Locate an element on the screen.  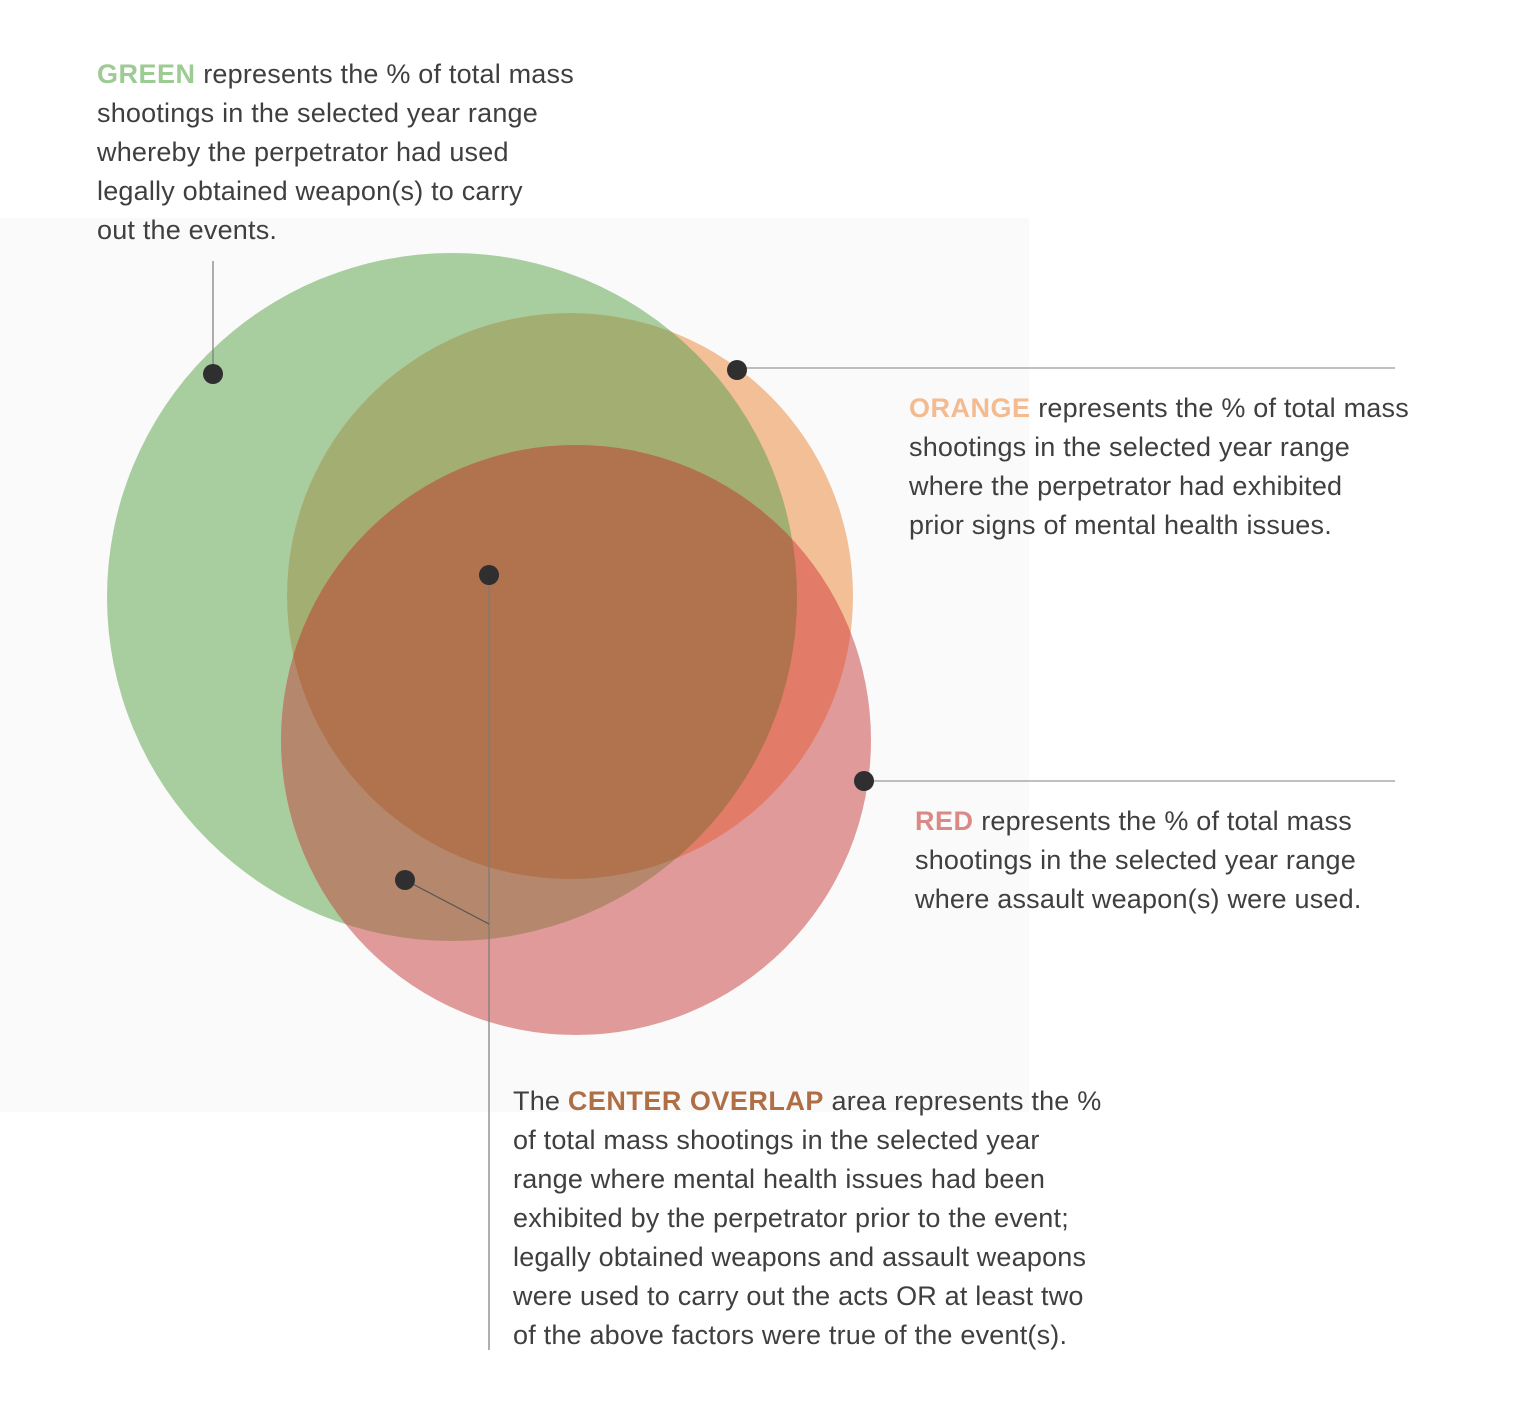
green-line-5: out the events. is located at coordinates (187, 230).